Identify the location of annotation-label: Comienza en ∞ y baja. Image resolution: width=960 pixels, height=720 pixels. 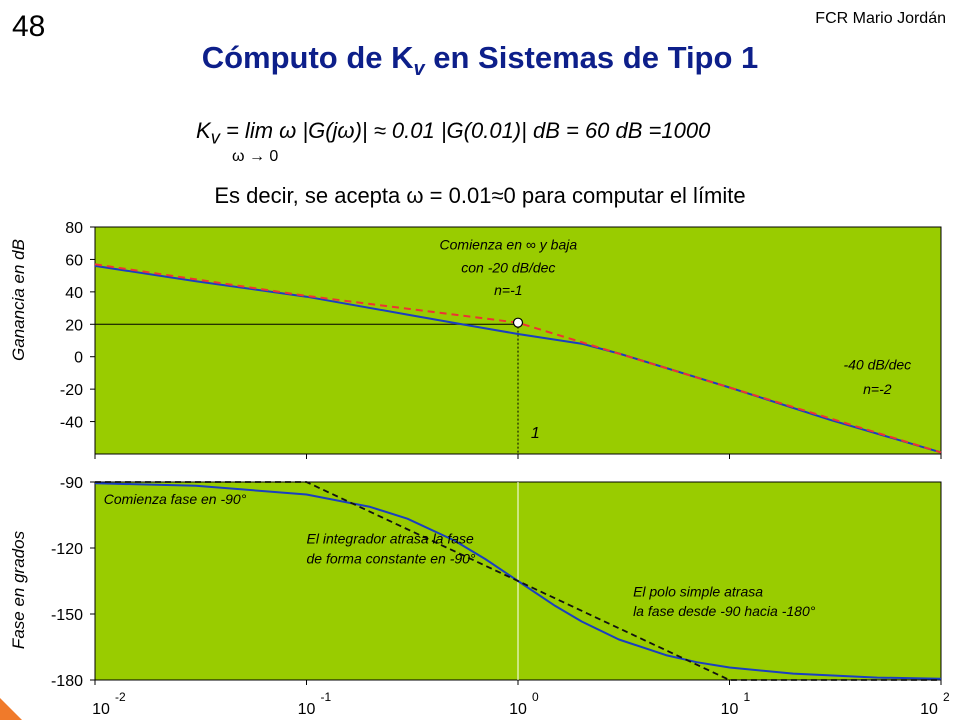
(509, 245).